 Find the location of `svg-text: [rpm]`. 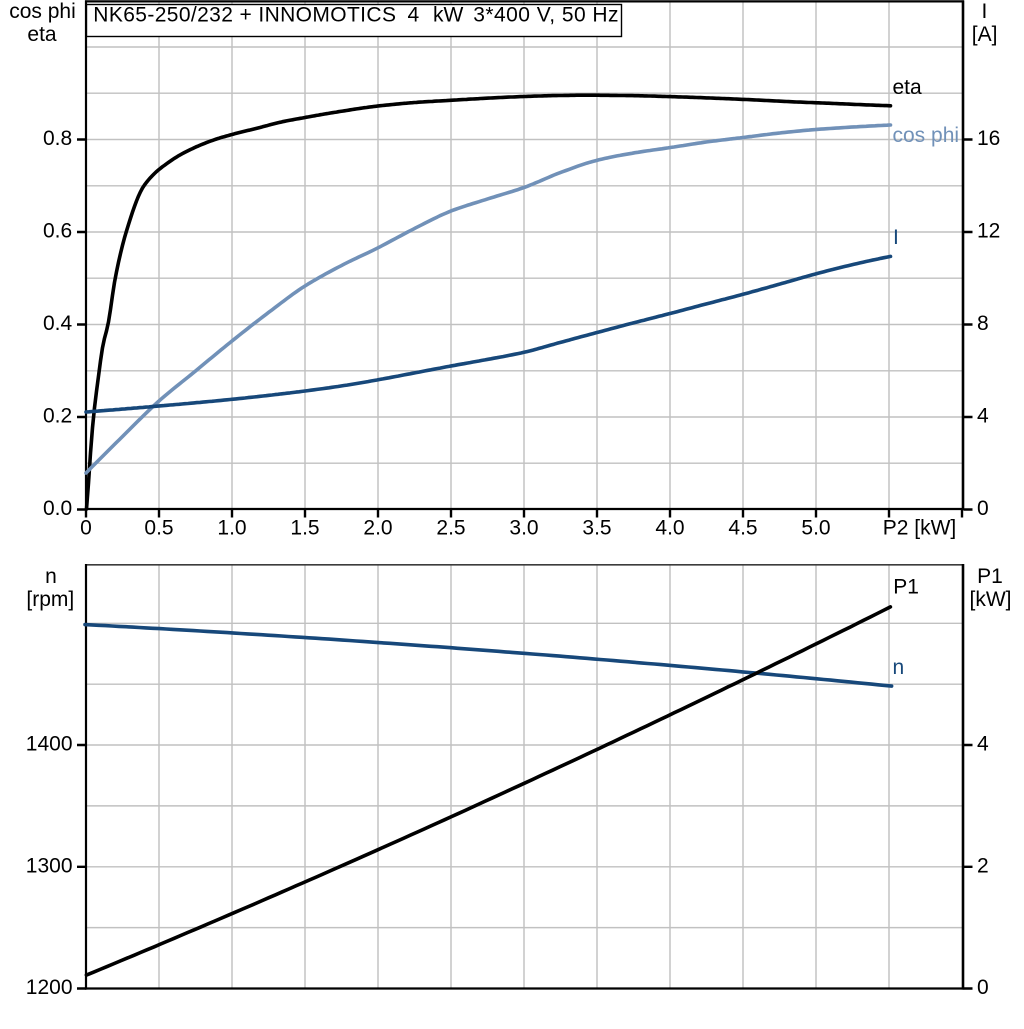

svg-text: [rpm] is located at coordinates (50, 599).